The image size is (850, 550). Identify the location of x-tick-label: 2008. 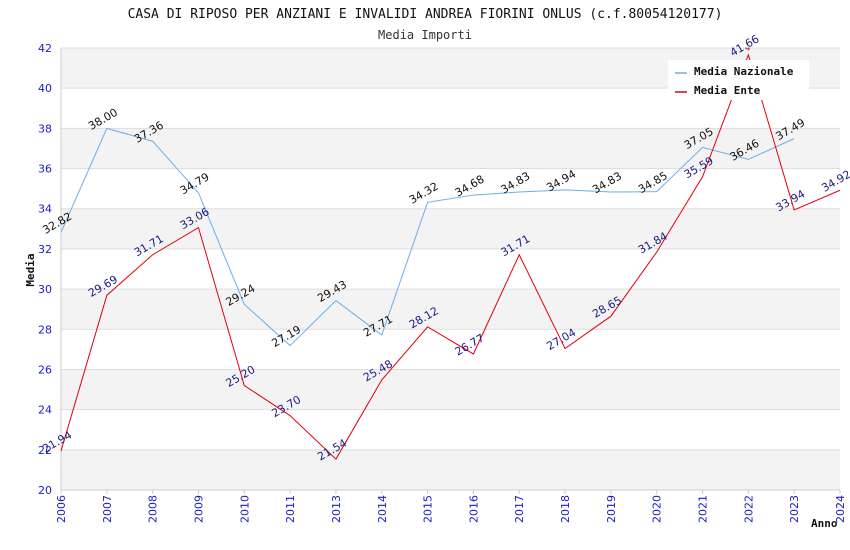
(153, 509).